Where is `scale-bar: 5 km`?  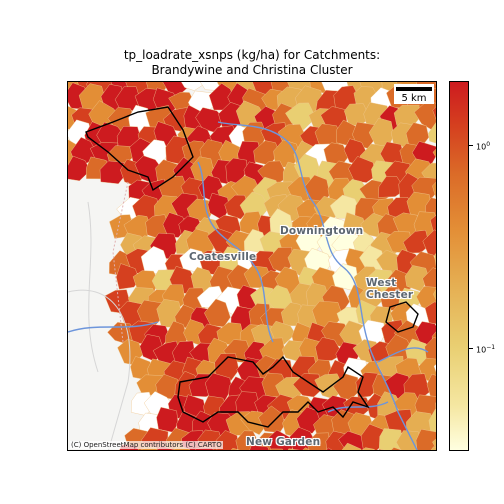 scale-bar: 5 km is located at coordinates (414, 94).